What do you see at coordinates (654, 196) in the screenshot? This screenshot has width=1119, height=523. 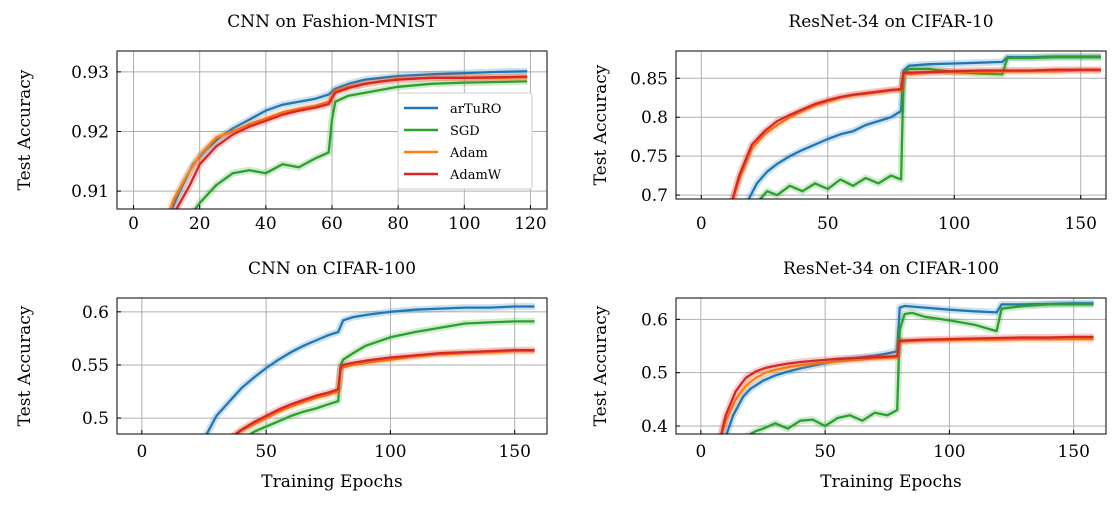 I see `y-tick-label: 0.7` at bounding box center [654, 196].